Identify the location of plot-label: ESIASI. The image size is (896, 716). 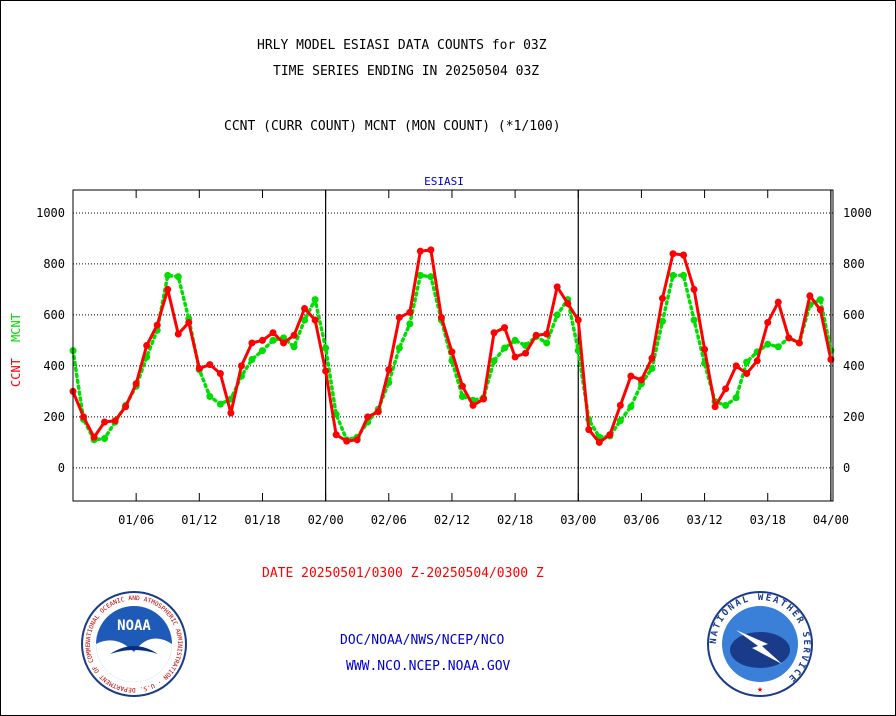
(444, 181).